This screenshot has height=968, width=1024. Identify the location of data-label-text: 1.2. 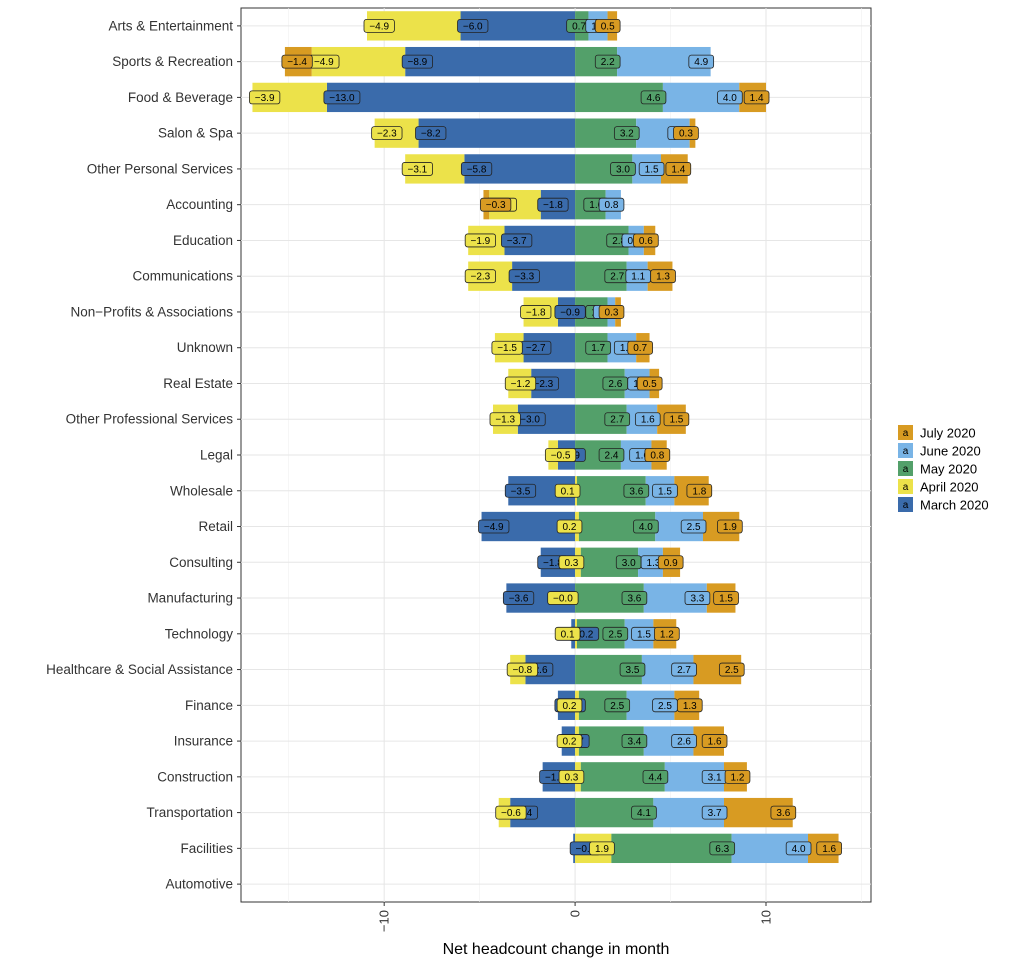
(667, 634).